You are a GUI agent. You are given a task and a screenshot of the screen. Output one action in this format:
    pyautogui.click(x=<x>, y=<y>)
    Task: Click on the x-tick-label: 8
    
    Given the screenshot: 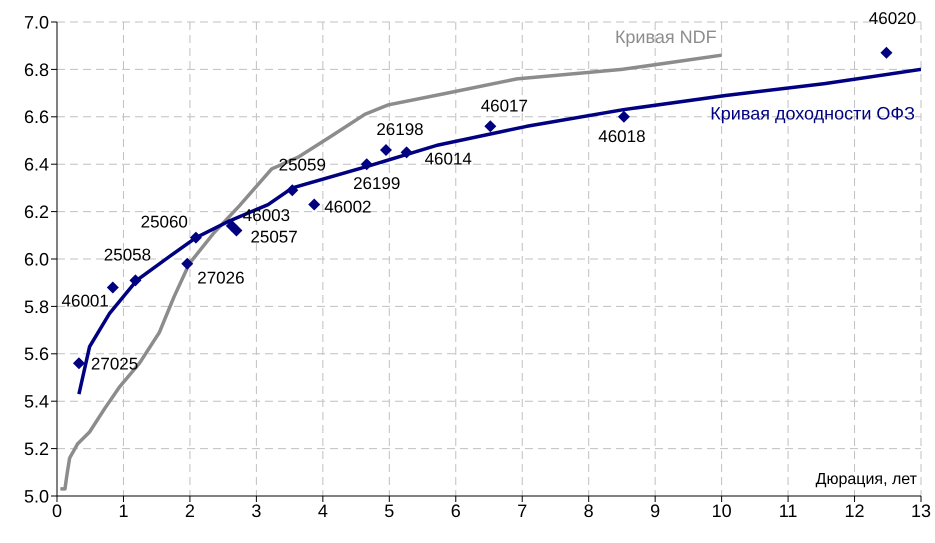 What is the action you would take?
    pyautogui.click(x=589, y=510)
    